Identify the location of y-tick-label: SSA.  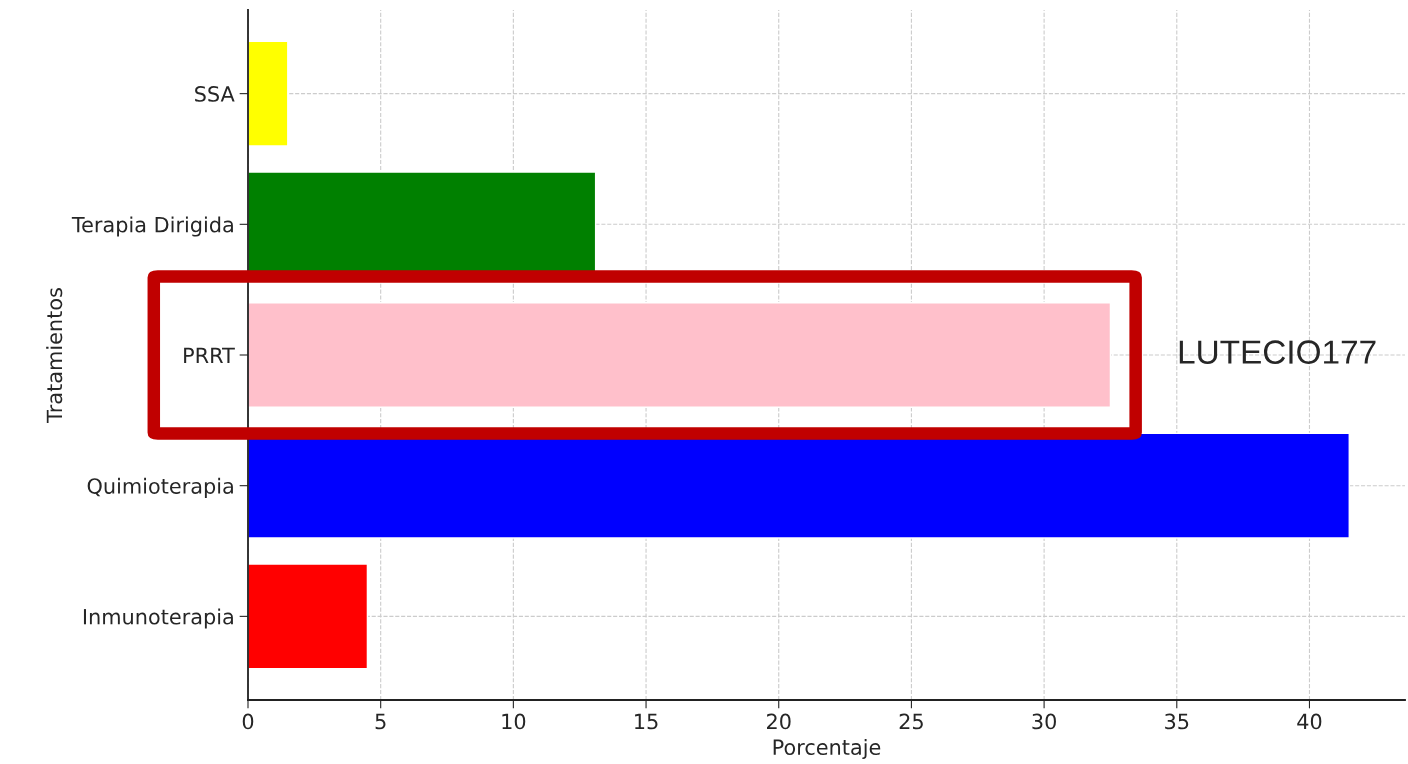
(215, 94).